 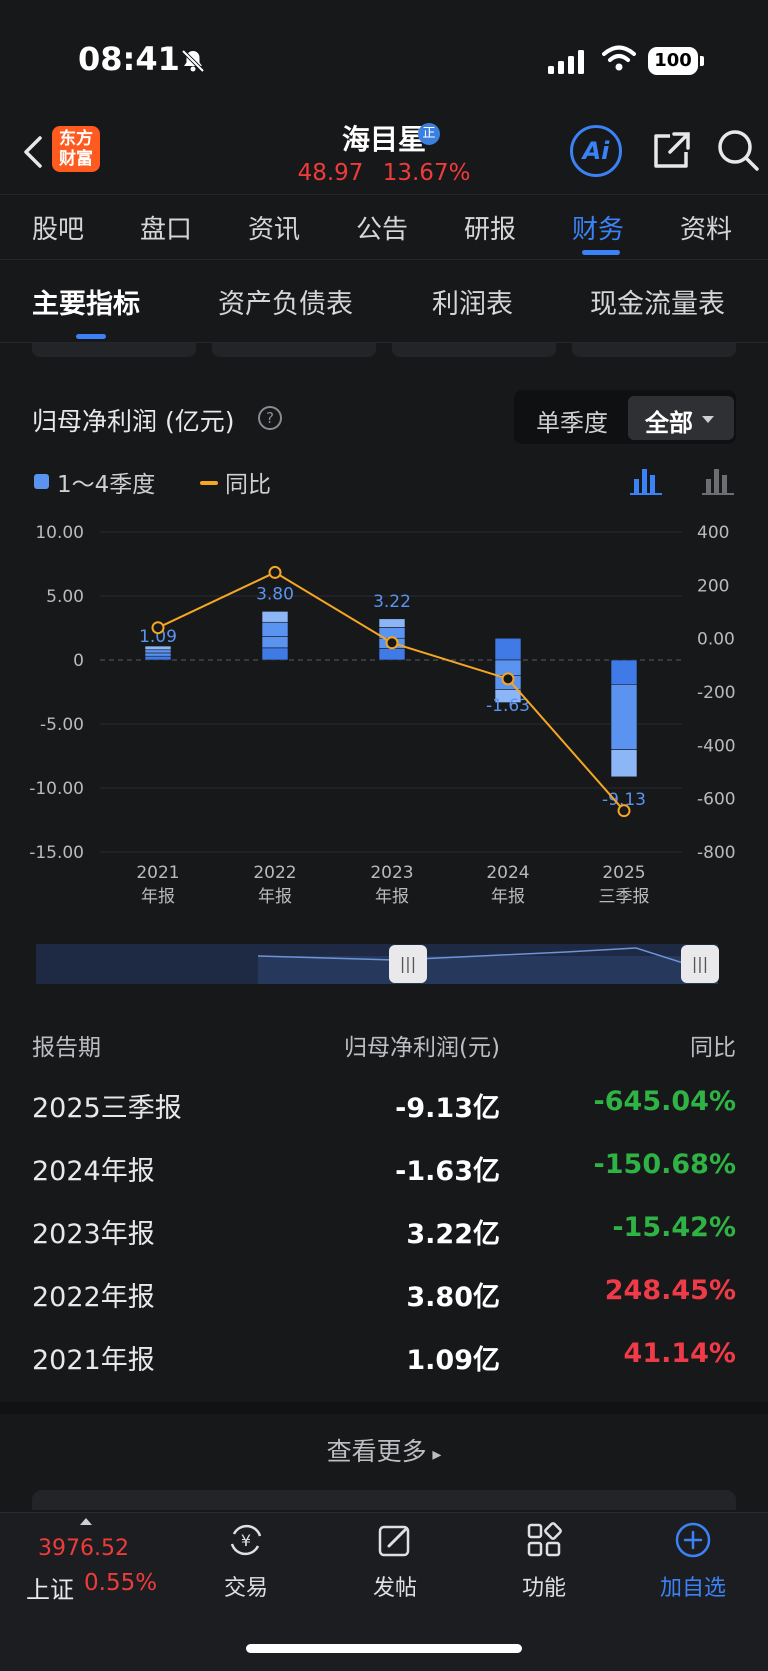 I want to click on index-up-arrow-icon, so click(x=86, y=1521).